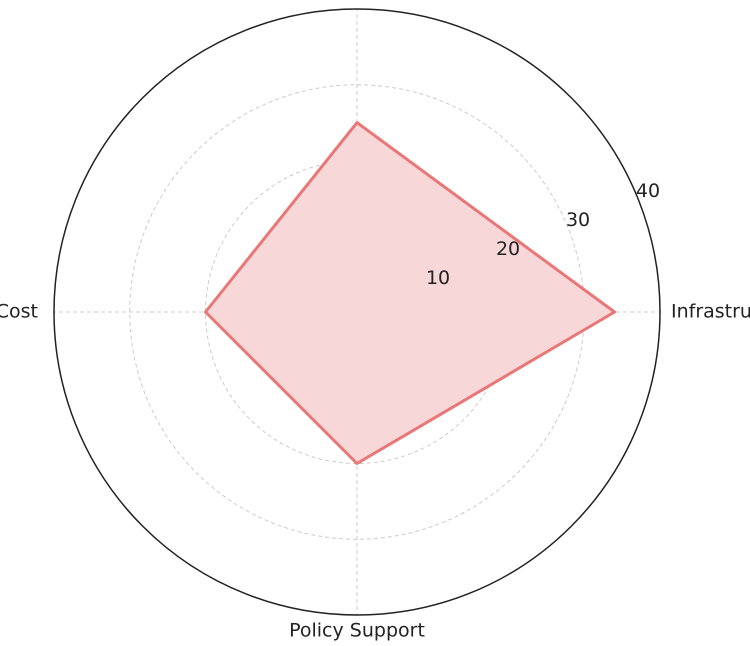  Describe the element at coordinates (19, 312) in the screenshot. I see `category-label: Cost` at that location.